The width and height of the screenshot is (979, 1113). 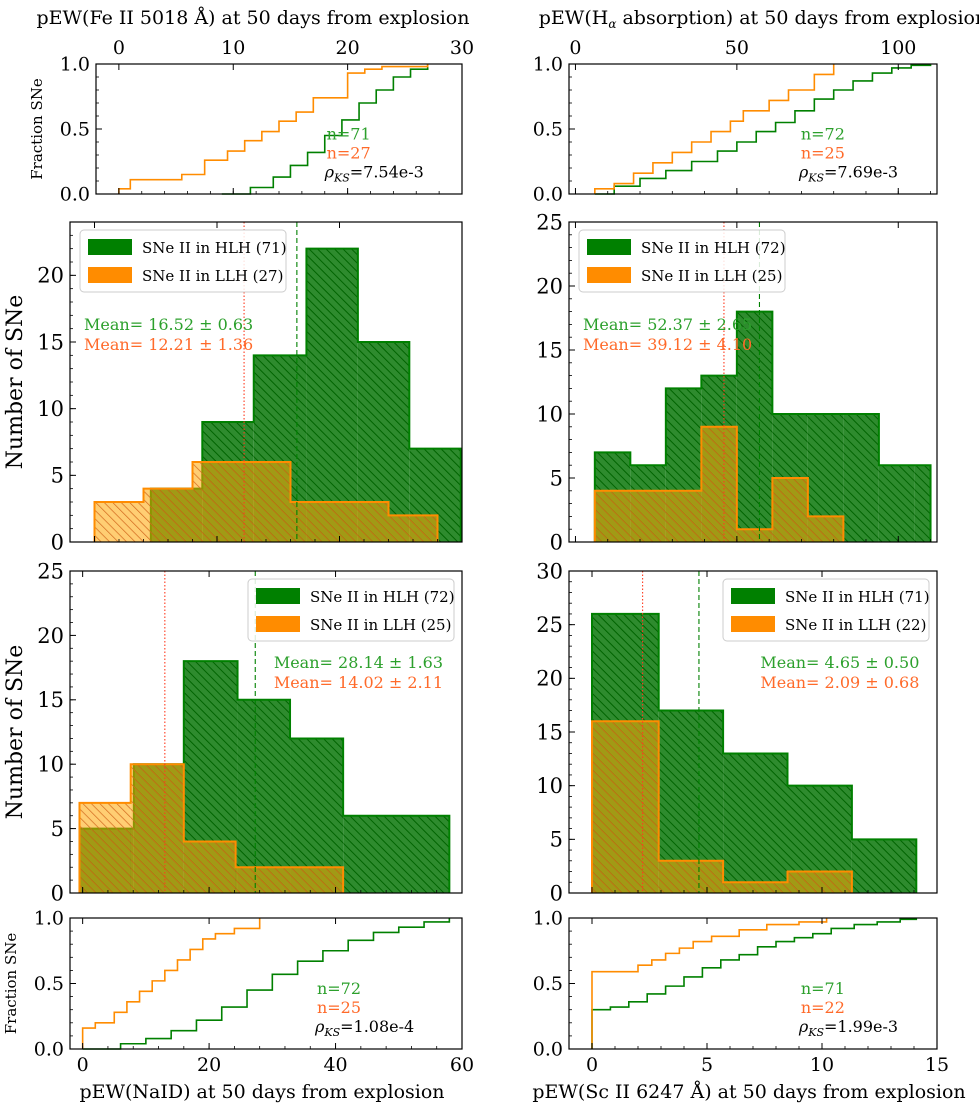 I want to click on n-hlh-label: n=71, so click(x=349, y=133).